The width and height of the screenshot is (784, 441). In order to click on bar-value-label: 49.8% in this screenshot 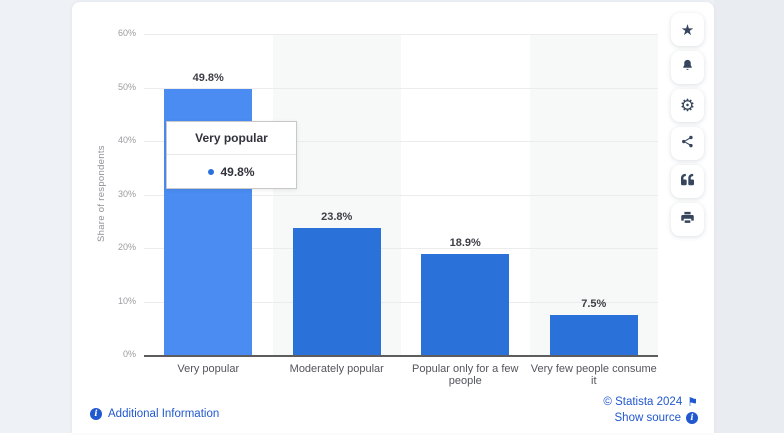, I will do `click(208, 77)`.